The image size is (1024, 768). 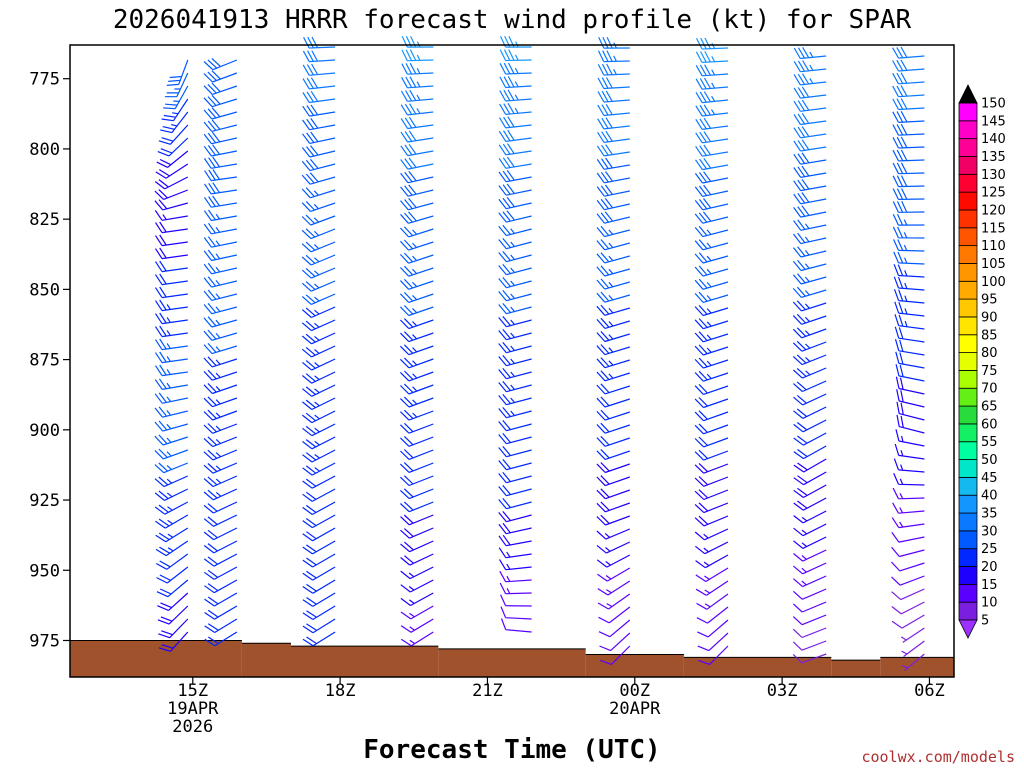 I want to click on colorbar-label: 130, so click(x=993, y=175).